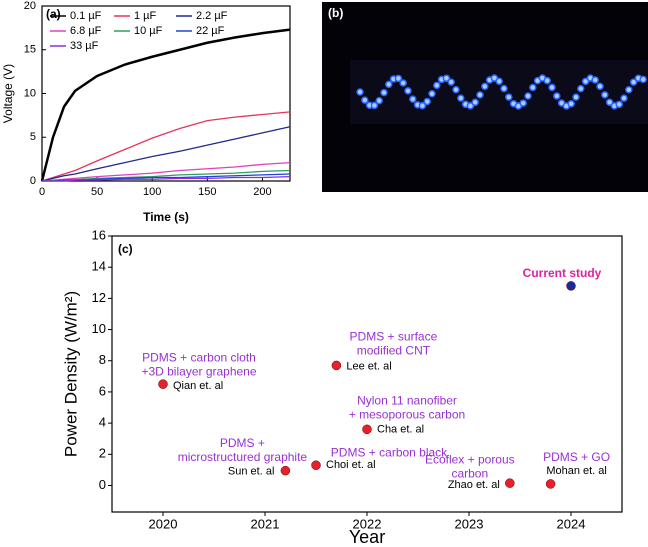  I want to click on y-tick-label: 4, so click(102, 422).